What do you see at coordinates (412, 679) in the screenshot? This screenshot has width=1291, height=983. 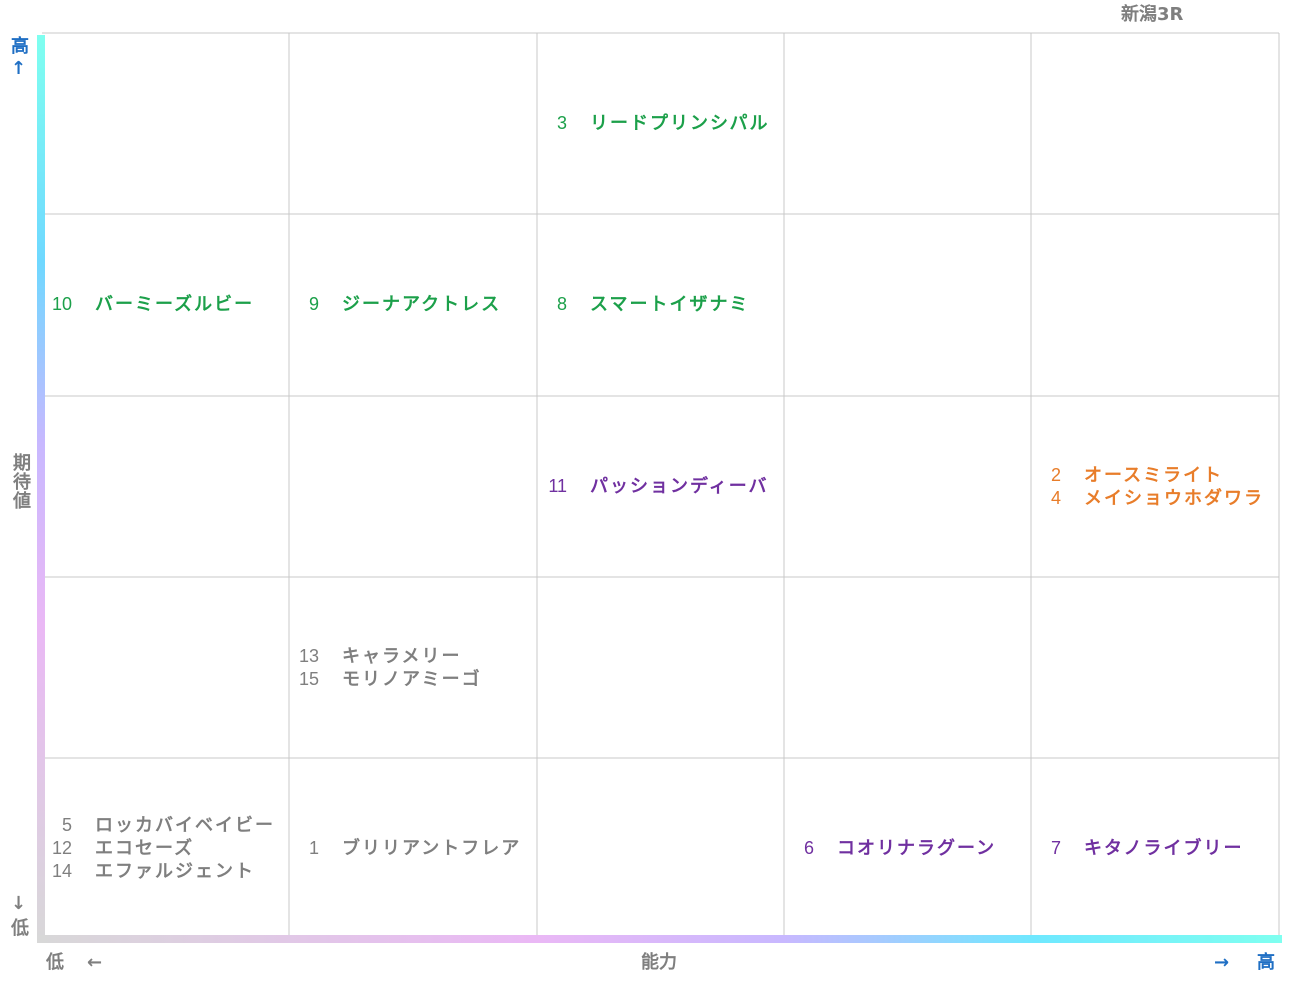 I see `entry-name: モリノアミーゴ` at bounding box center [412, 679].